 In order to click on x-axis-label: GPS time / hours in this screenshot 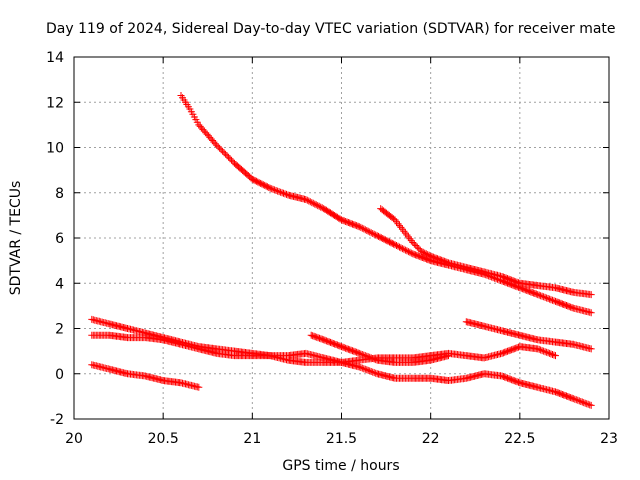, I will do `click(340, 466)`.